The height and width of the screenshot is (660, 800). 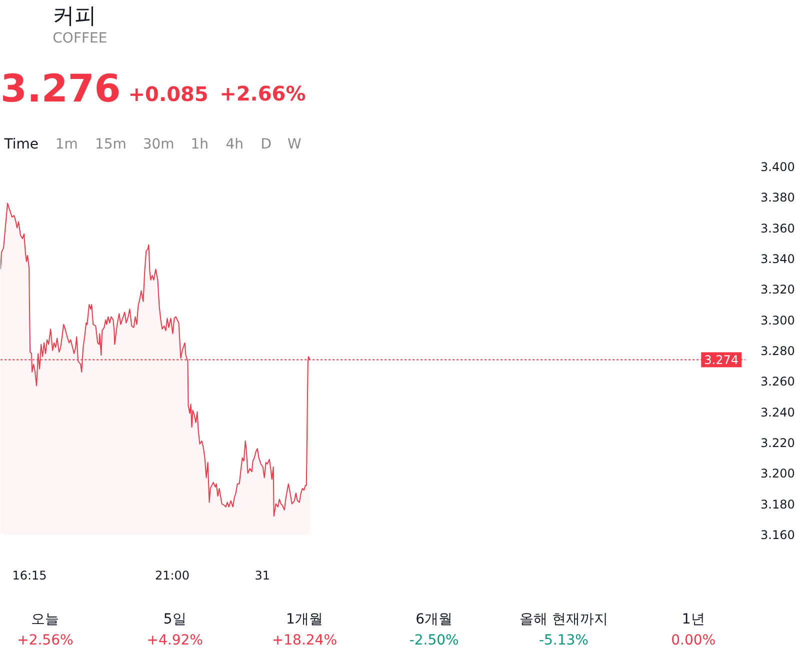 I want to click on text: 1개월, so click(x=304, y=620).